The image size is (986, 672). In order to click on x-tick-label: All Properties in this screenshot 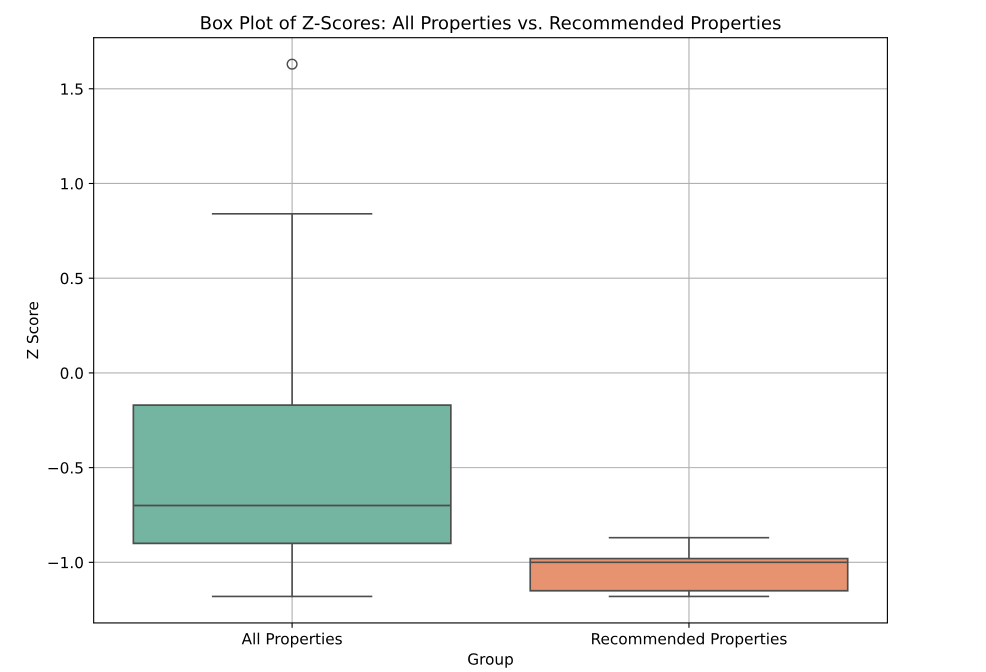, I will do `click(292, 640)`.